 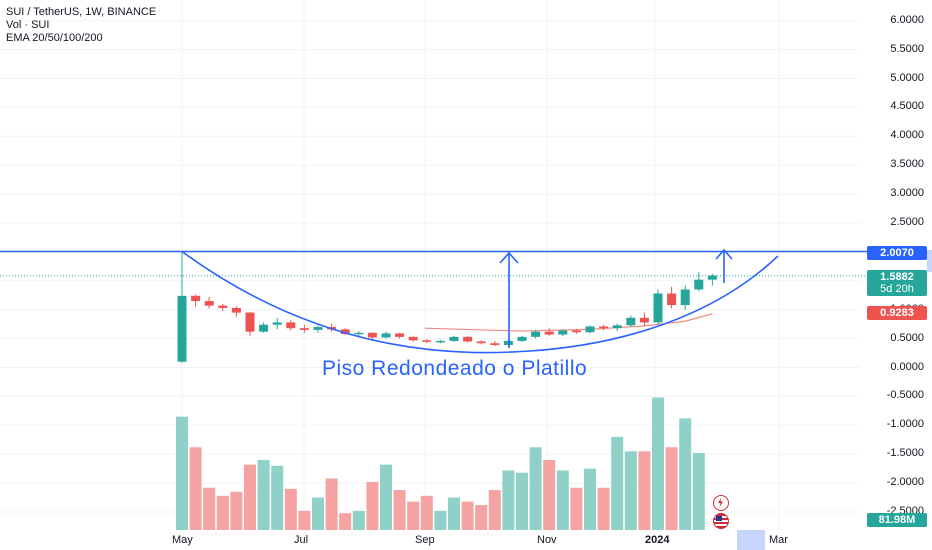 What do you see at coordinates (54, 38) in the screenshot?
I see `ema-indicator-label: EMA 20/50/100/200` at bounding box center [54, 38].